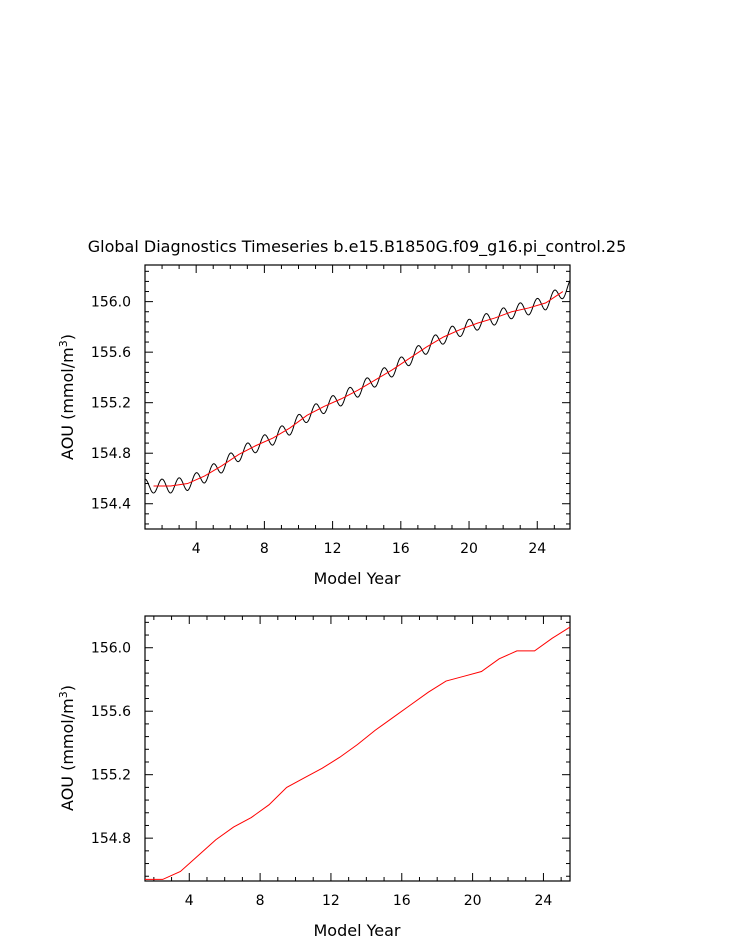 This screenshot has width=733, height=945. What do you see at coordinates (63, 694) in the screenshot?
I see `bottom-y-axis-label-sup: 3` at bounding box center [63, 694].